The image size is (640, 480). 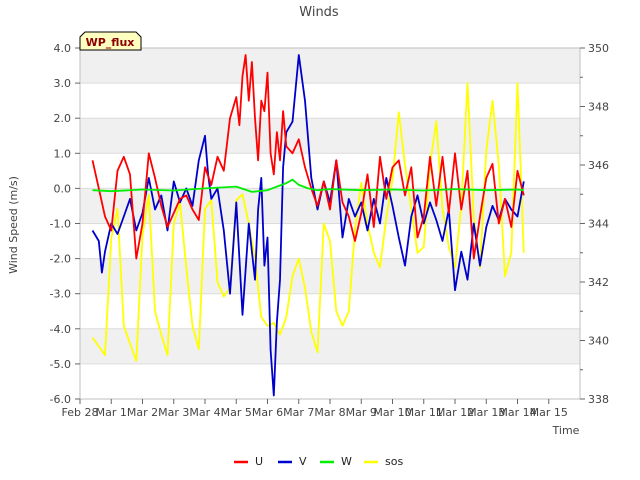 I want to click on badge-label: WP_flux, so click(x=110, y=42).